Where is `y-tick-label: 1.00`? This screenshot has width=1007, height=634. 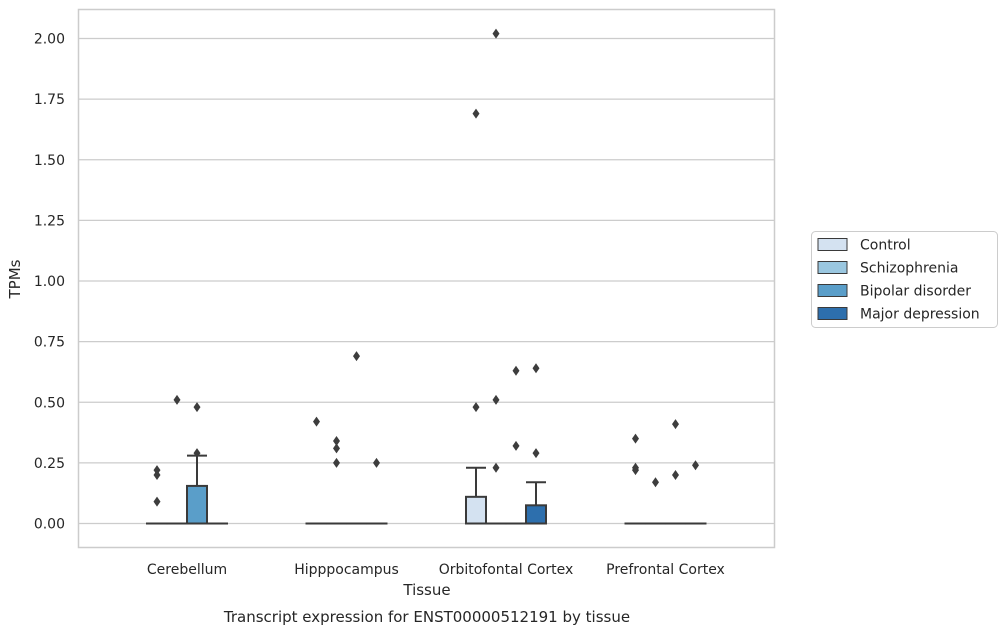 y-tick-label: 1.00 is located at coordinates (49, 282).